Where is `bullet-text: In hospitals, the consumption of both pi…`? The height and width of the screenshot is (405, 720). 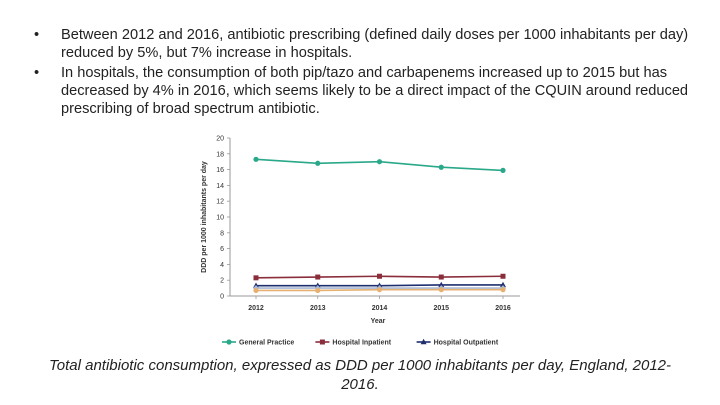
bullet-text: In hospitals, the consumption of both pi… is located at coordinates (375, 91).